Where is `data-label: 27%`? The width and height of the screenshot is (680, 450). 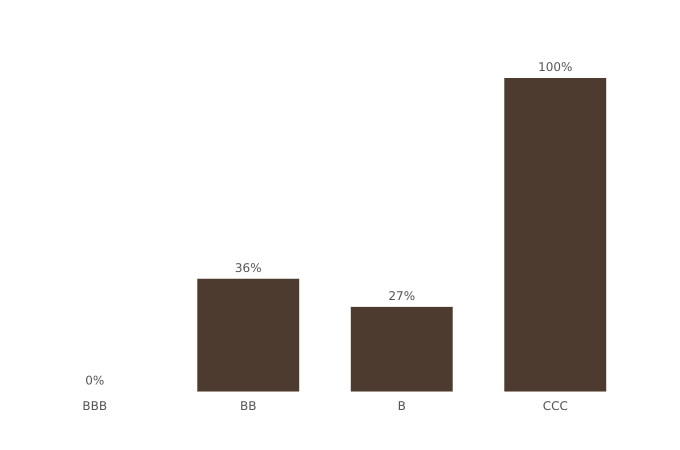
data-label: 27% is located at coordinates (402, 296).